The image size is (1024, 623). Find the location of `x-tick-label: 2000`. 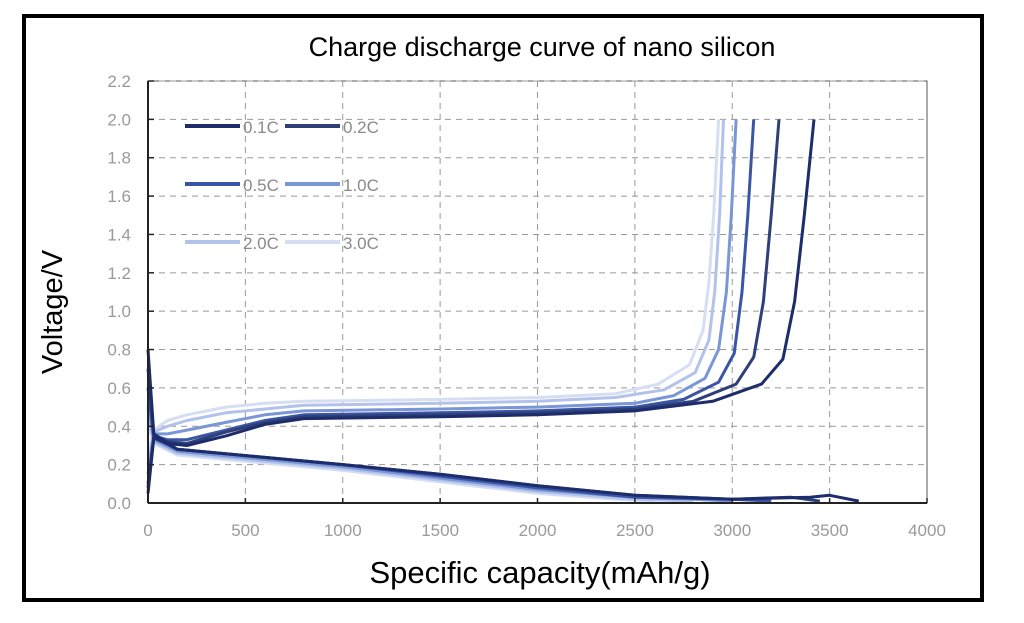

x-tick-label: 2000 is located at coordinates (538, 530).